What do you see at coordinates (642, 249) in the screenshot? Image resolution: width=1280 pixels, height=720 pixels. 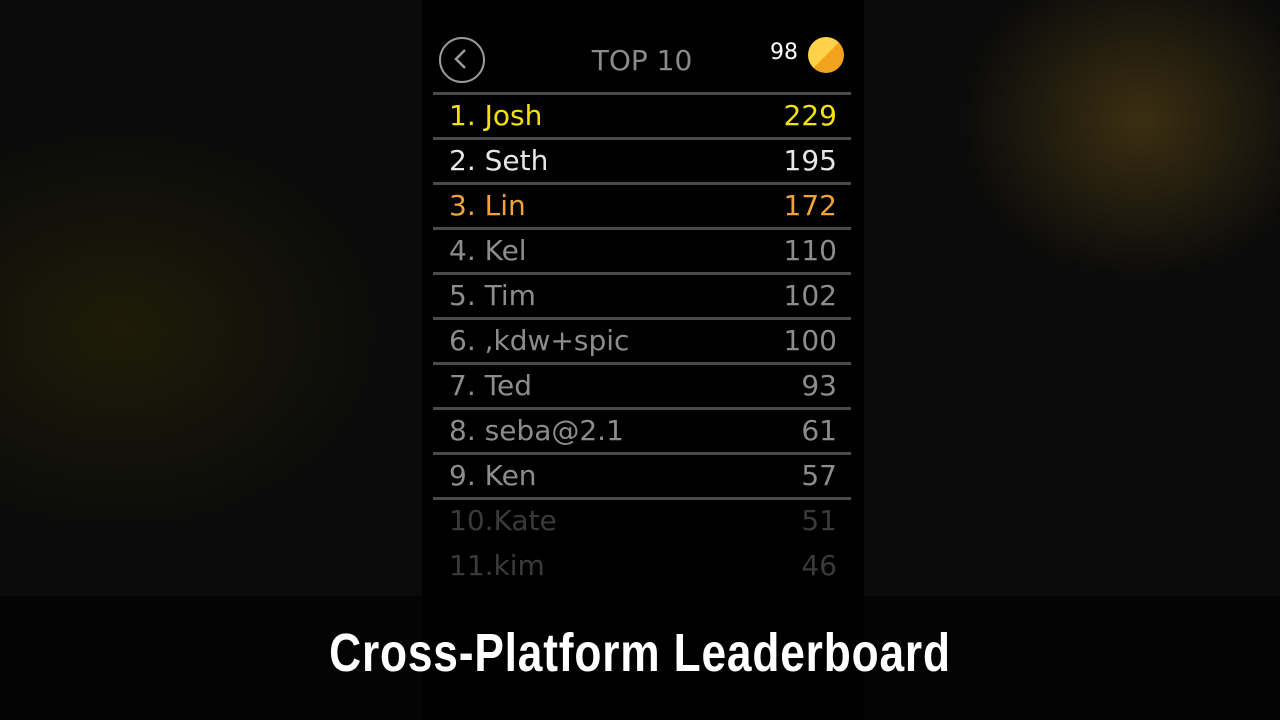 I see `leaderboard-row: 4. Kel 110` at bounding box center [642, 249].